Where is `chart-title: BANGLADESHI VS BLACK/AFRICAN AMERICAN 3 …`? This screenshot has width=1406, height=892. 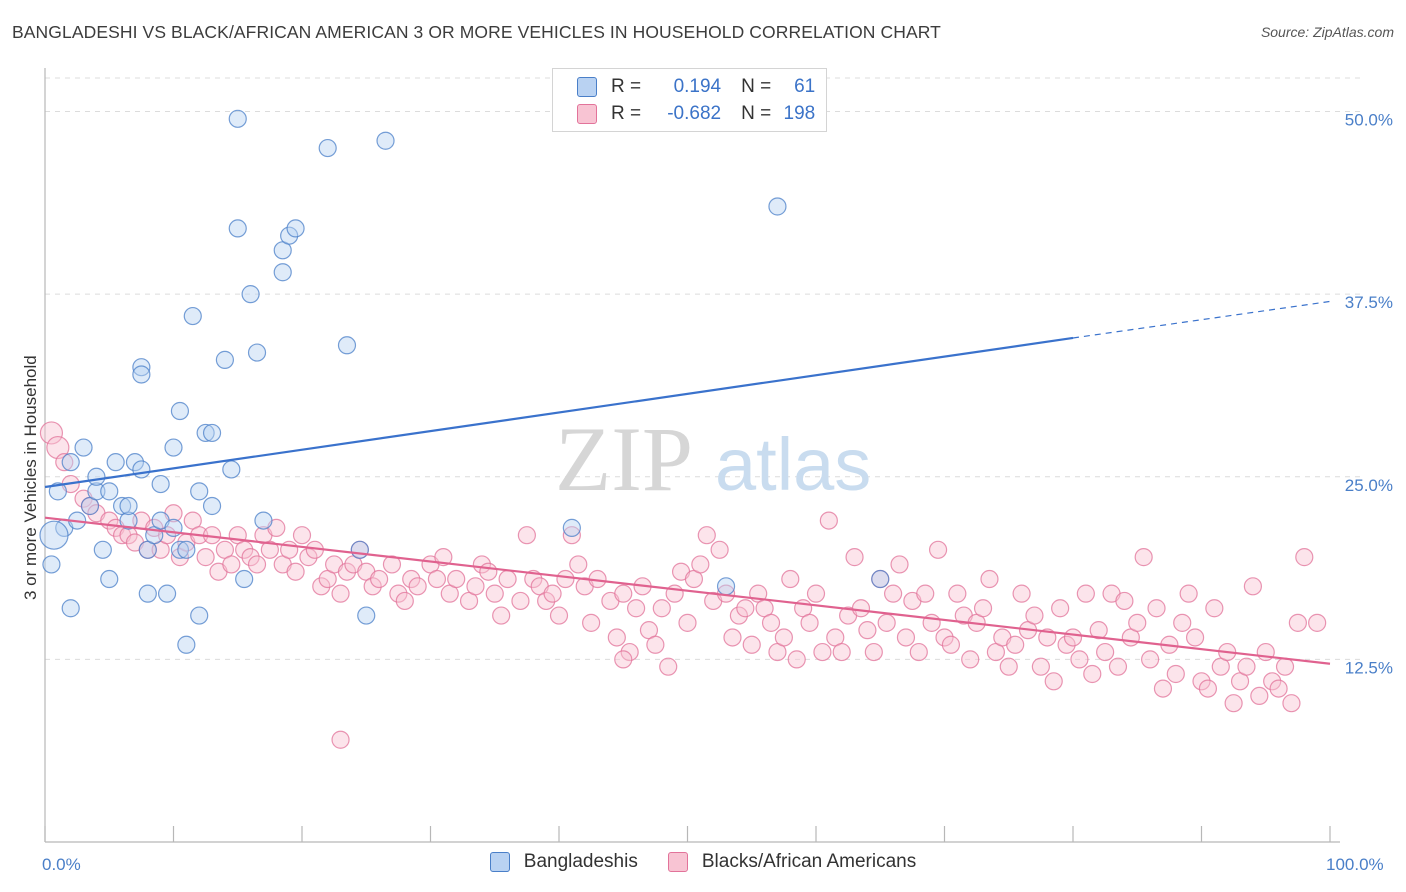 chart-title: BANGLADESHI VS BLACK/AFRICAN AMERICAN 3 … is located at coordinates (476, 32).